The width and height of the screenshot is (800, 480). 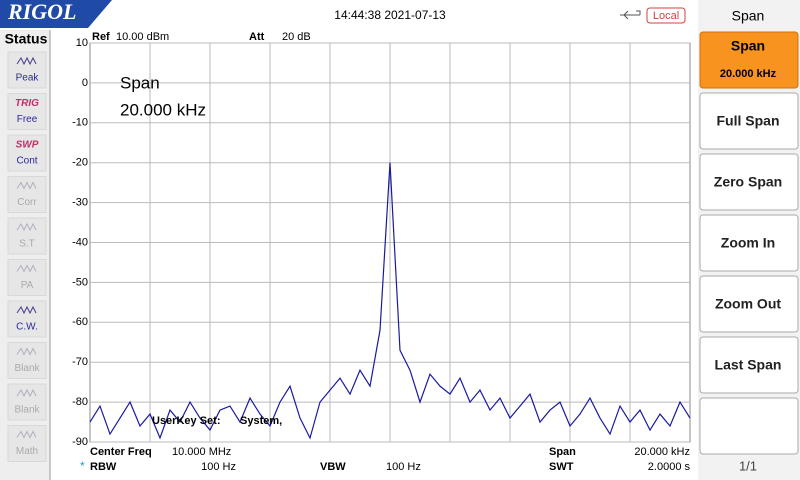 I want to click on menu-button-label: Full Span, so click(x=748, y=121).